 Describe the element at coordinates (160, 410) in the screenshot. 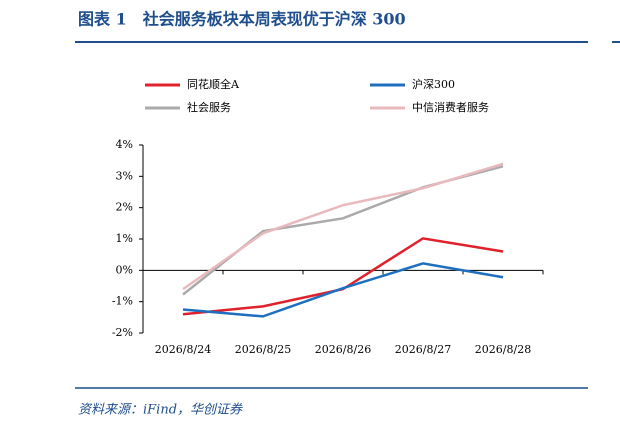

I see `source: 资料来源：iFind，华创证券` at that location.